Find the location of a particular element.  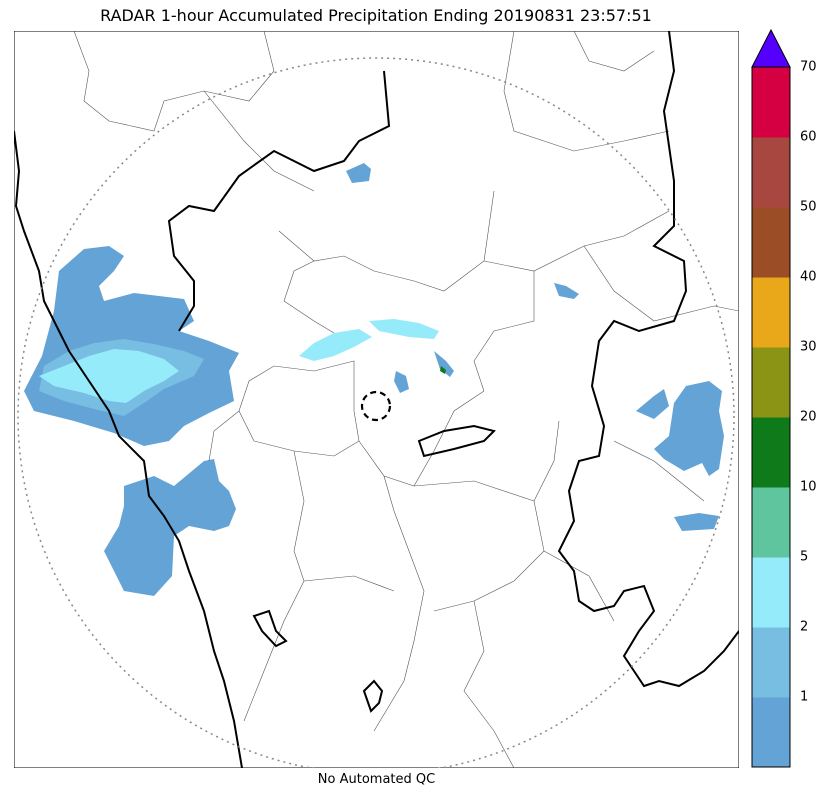

precip-southeast-small is located at coordinates (696, 522).